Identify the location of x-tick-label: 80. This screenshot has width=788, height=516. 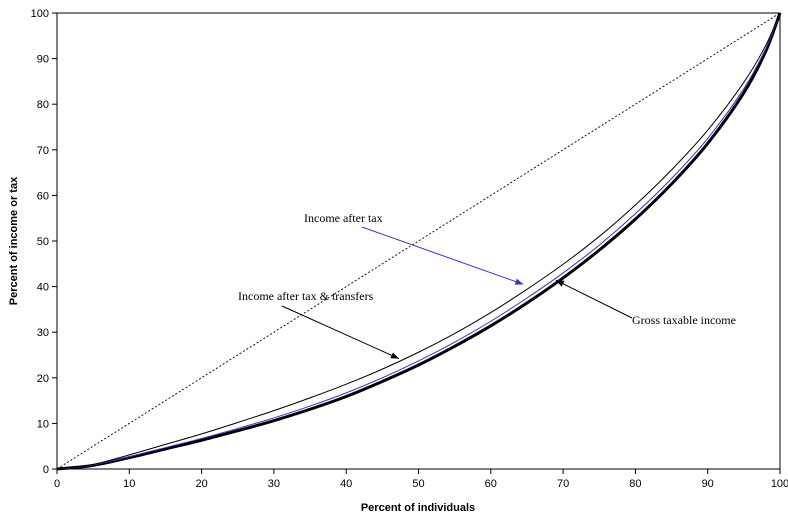
(635, 484).